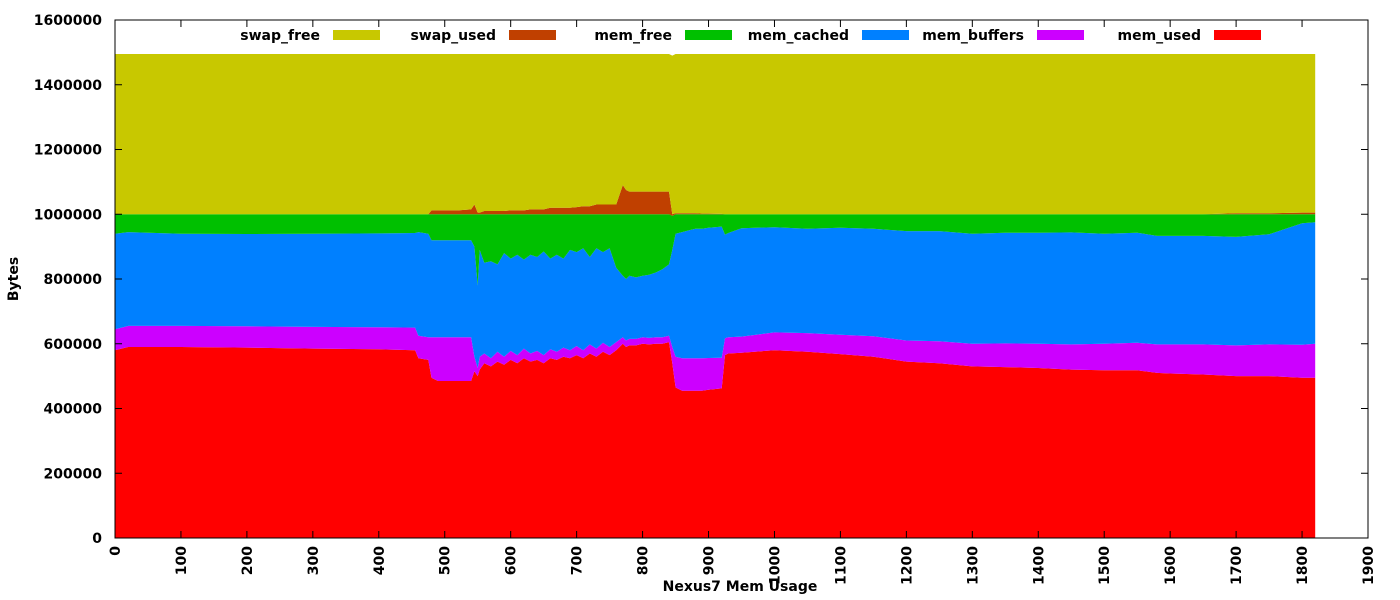  Describe the element at coordinates (775, 565) in the screenshot. I see `x-tick-label: 1000` at that location.